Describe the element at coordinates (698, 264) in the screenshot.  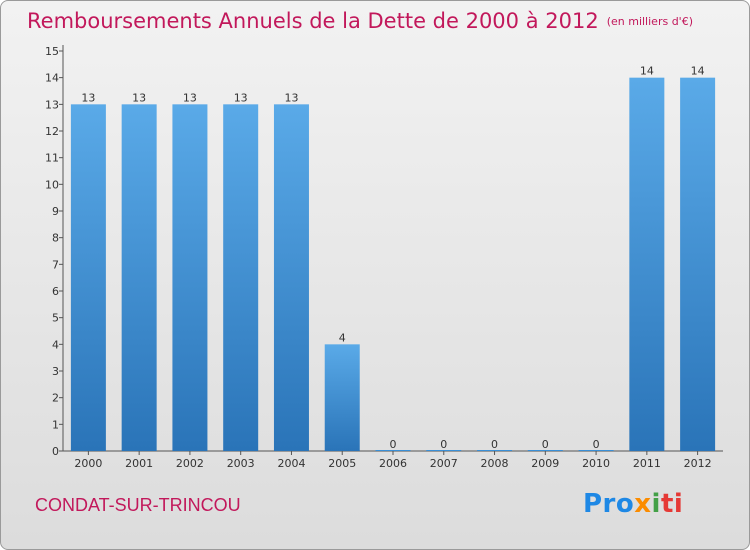
I see `bar-2012` at that location.